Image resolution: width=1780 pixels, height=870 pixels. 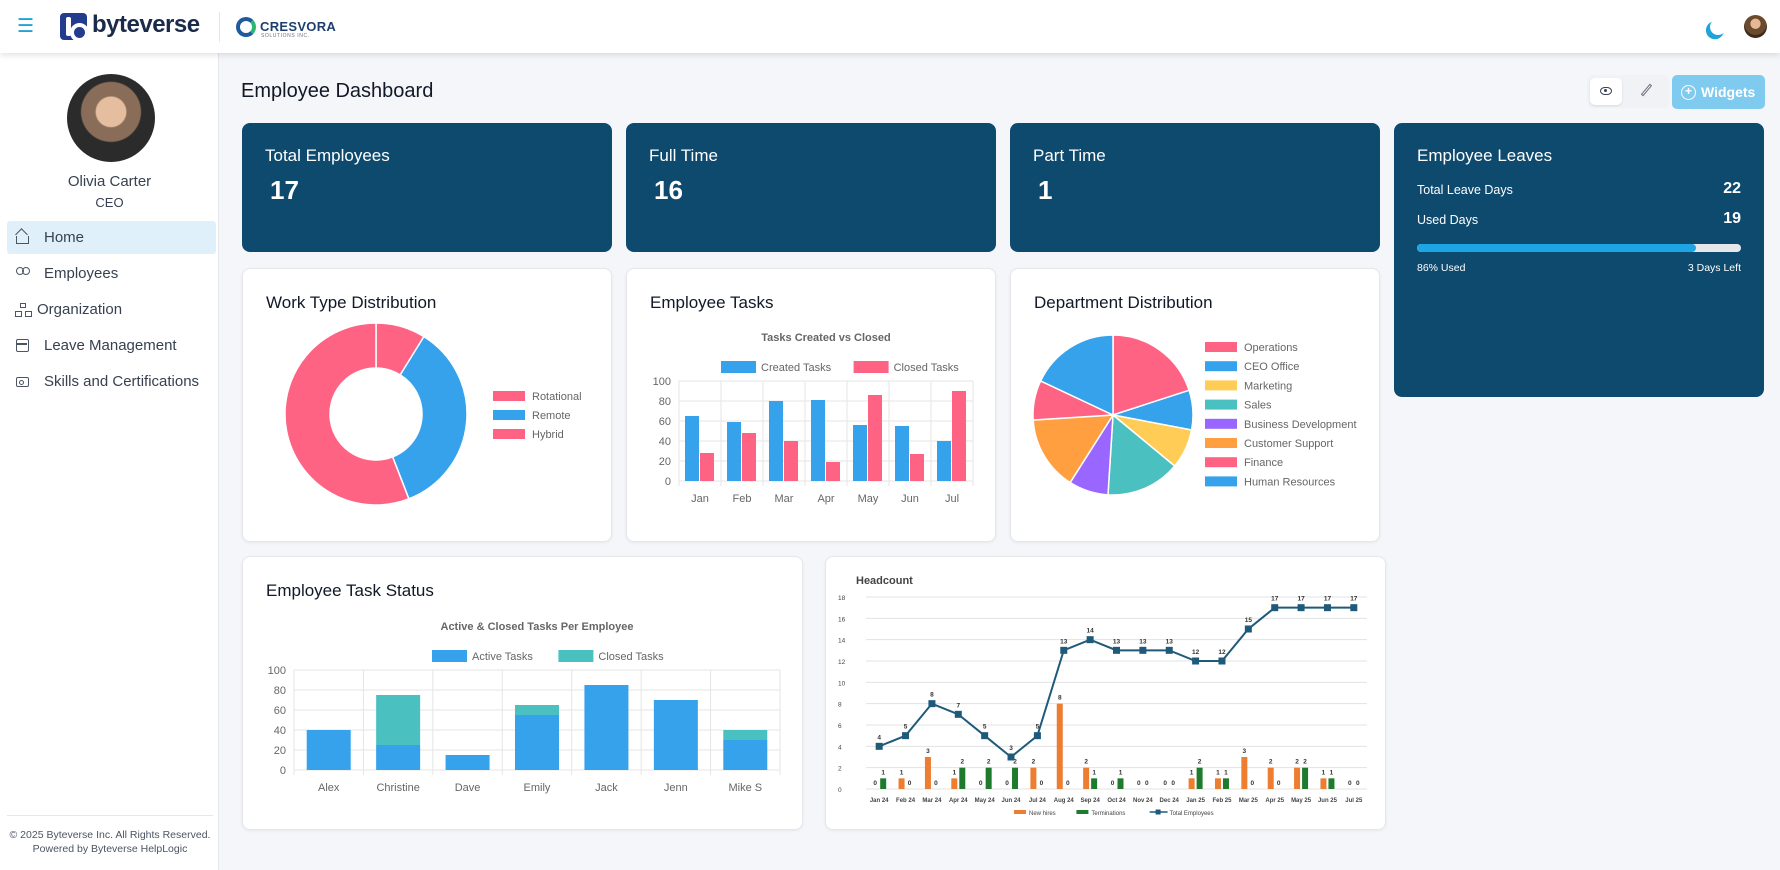 I want to click on legend-label: Marketing, so click(x=1268, y=386).